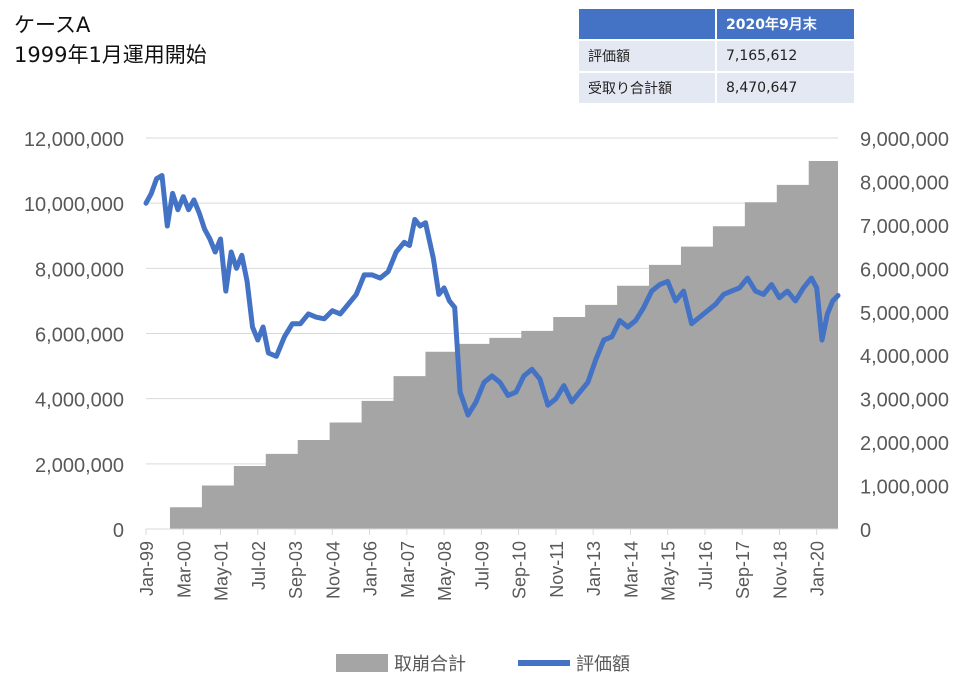 The height and width of the screenshot is (682, 977). I want to click on summary-table-row: 受取り合計額 8,470,647, so click(716, 88).